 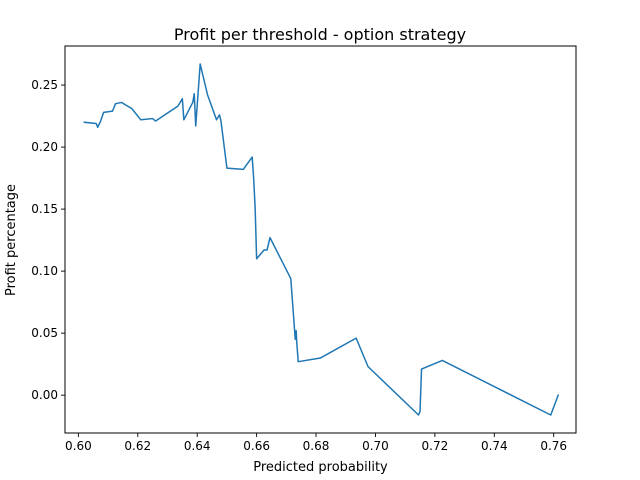 What do you see at coordinates (435, 446) in the screenshot?
I see `x-tick-label: 0.72` at bounding box center [435, 446].